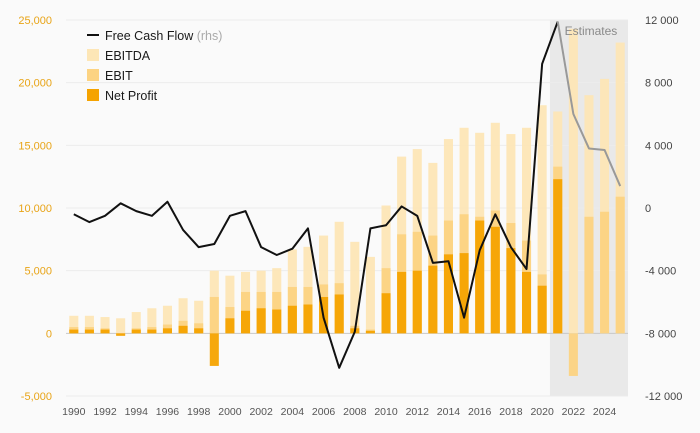  I want to click on bar-ebitda-1994, so click(136, 323).